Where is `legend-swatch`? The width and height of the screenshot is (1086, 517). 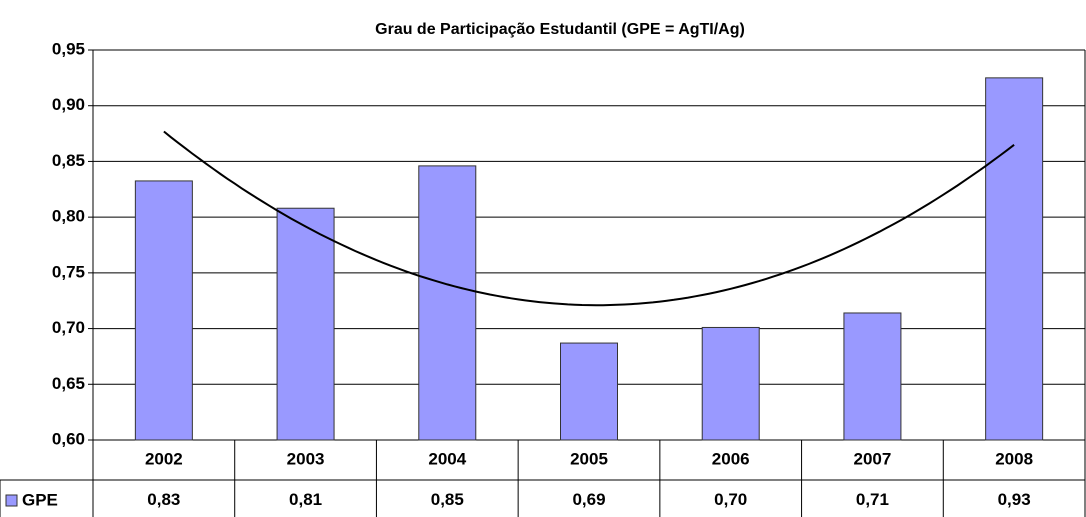
legend-swatch is located at coordinates (11, 500).